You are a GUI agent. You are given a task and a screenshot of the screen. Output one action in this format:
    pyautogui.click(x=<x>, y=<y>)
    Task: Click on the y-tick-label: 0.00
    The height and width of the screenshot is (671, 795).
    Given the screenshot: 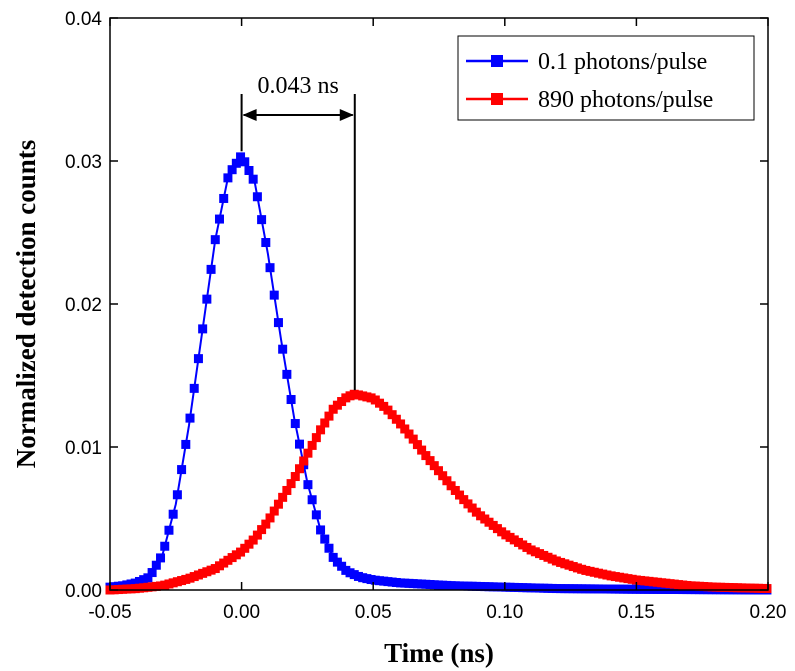 What is the action you would take?
    pyautogui.click(x=83, y=591)
    